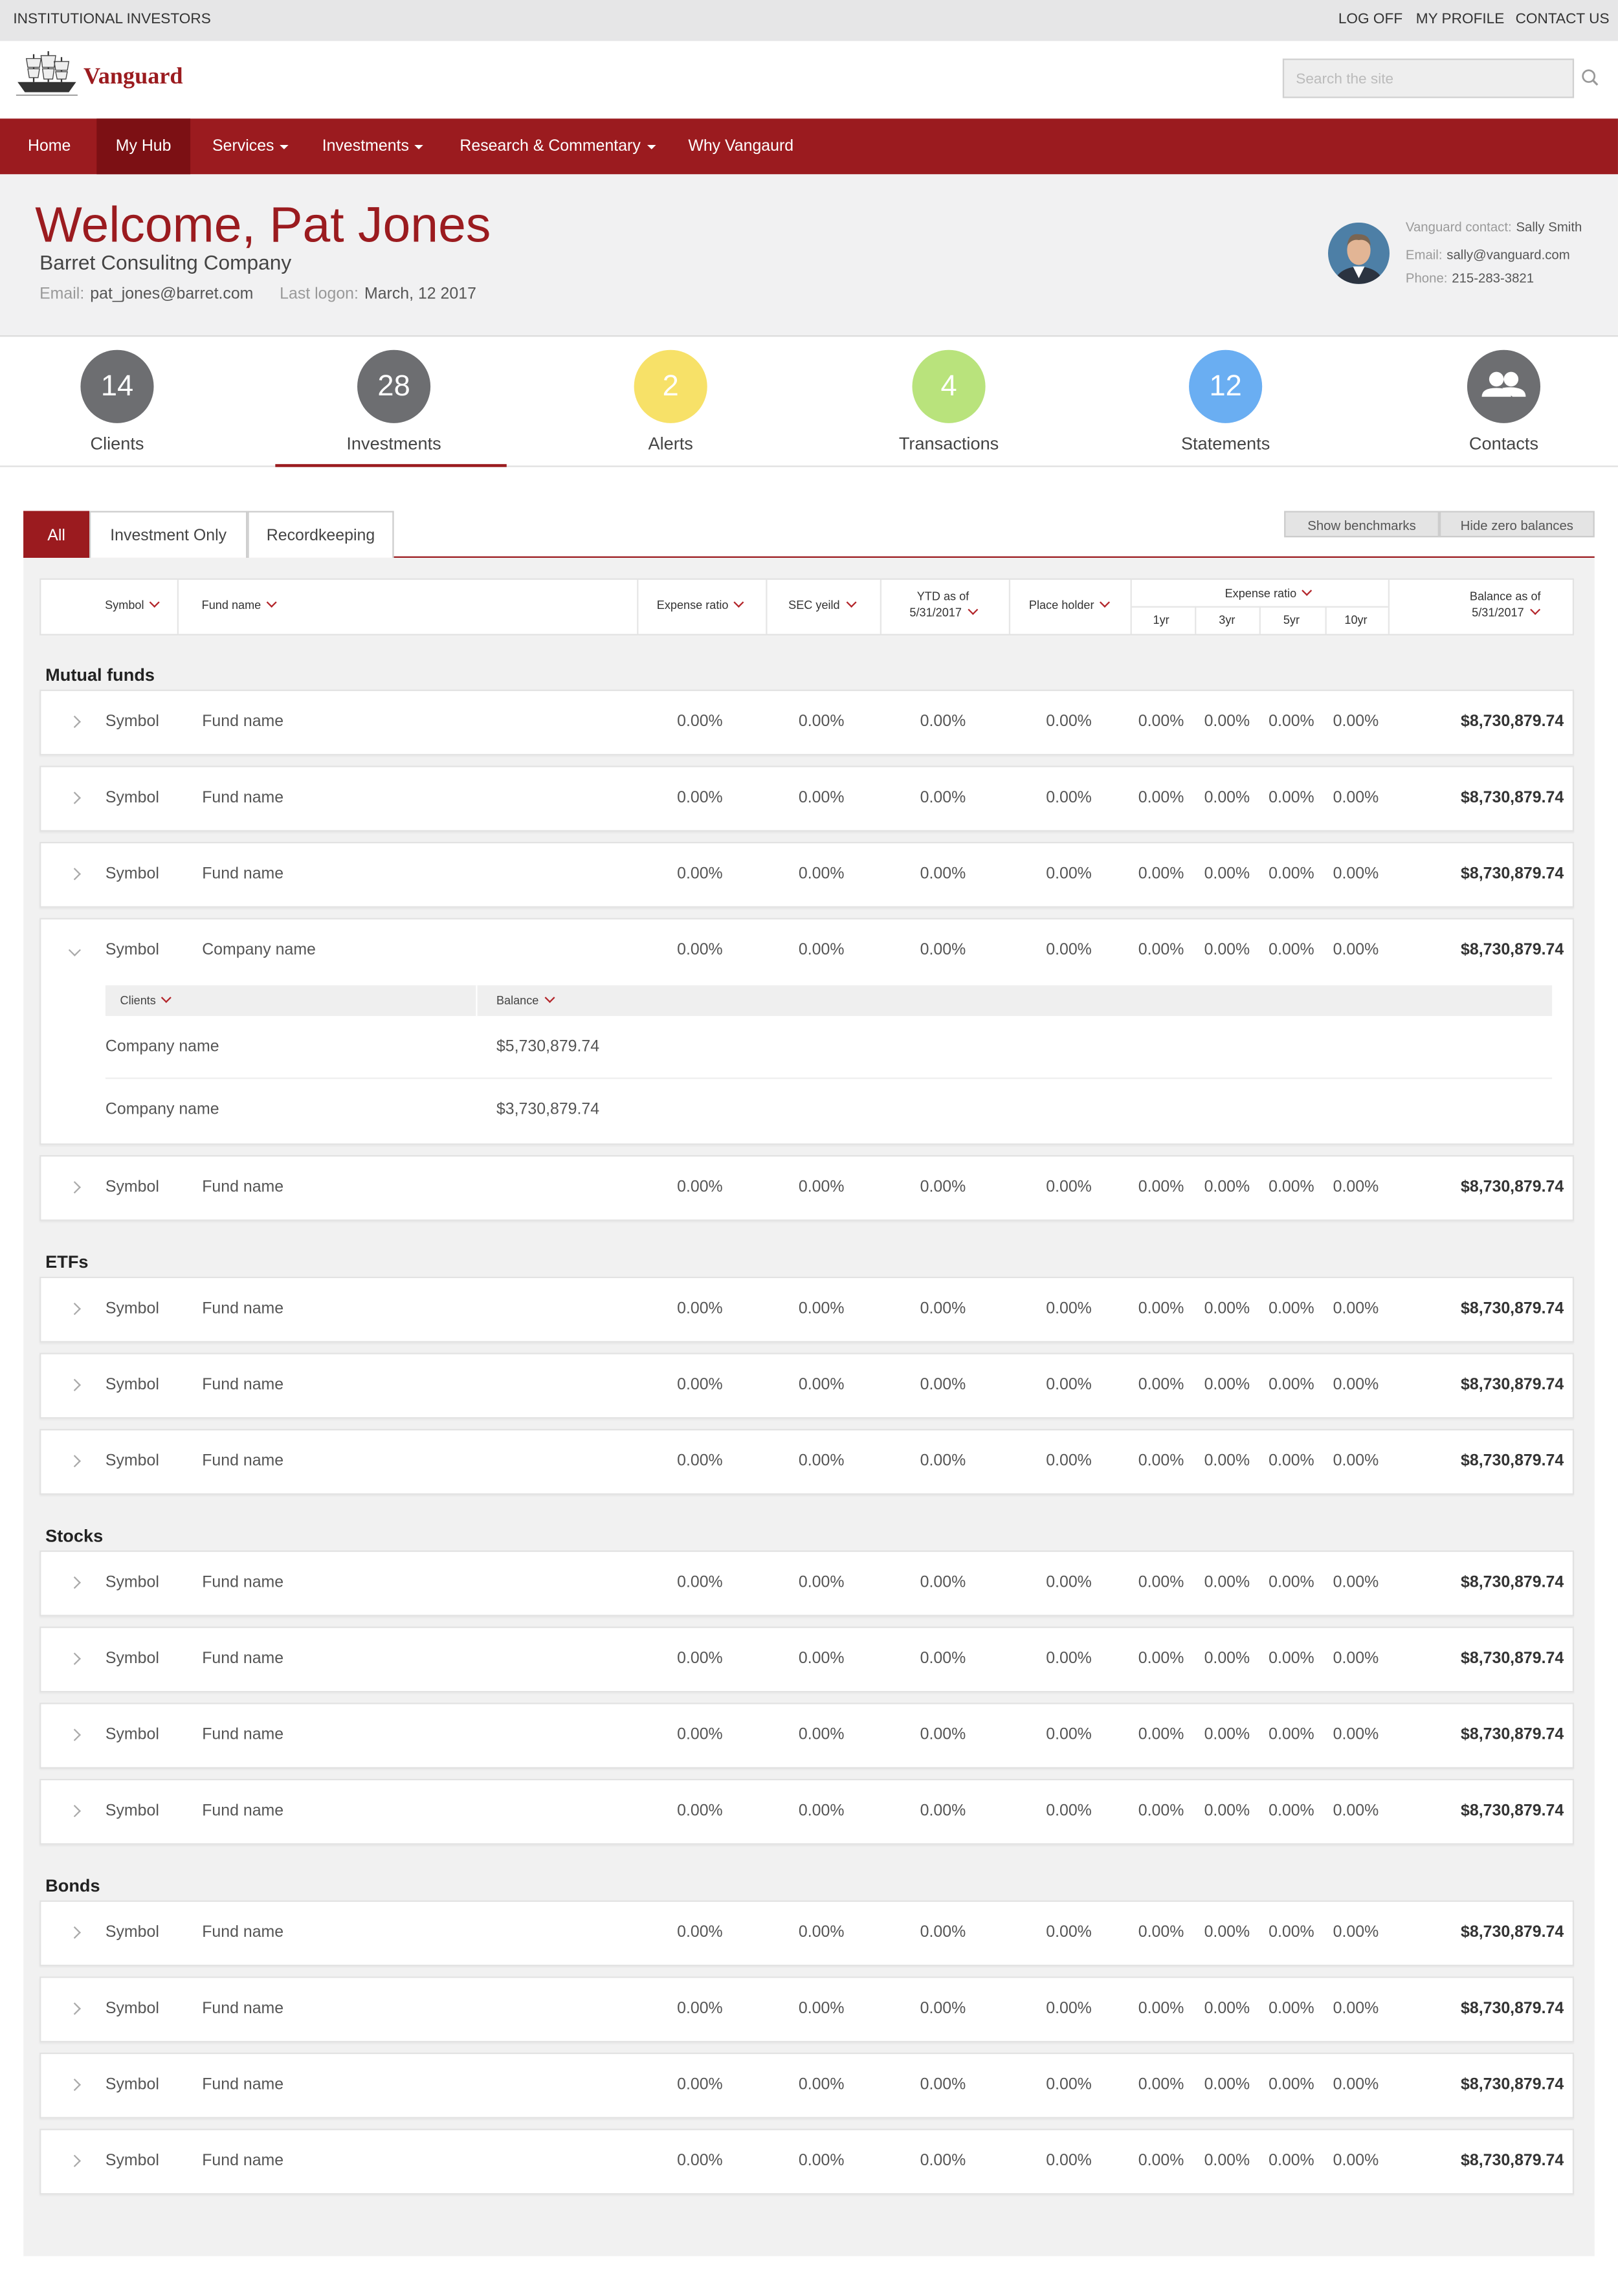  I want to click on detail-column-header: Clients, so click(146, 1001).